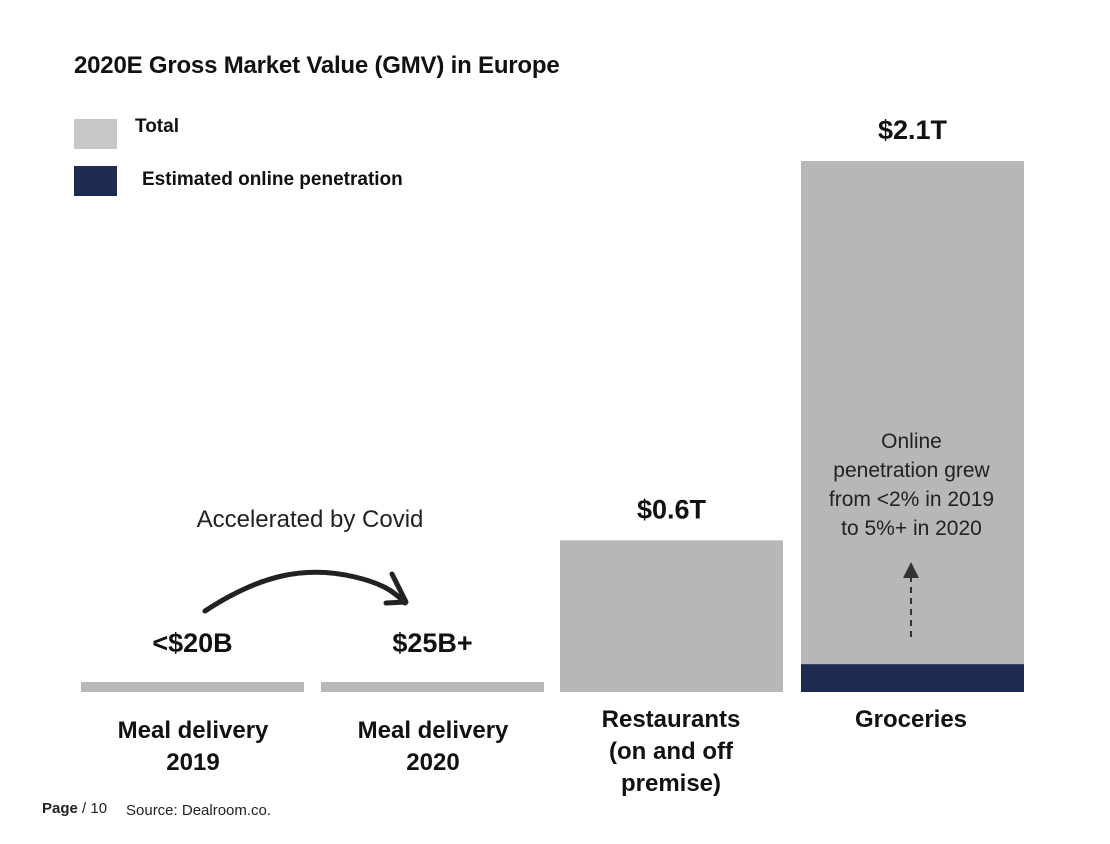  What do you see at coordinates (672, 509) in the screenshot?
I see `value-label-restaurants: $0.6T` at bounding box center [672, 509].